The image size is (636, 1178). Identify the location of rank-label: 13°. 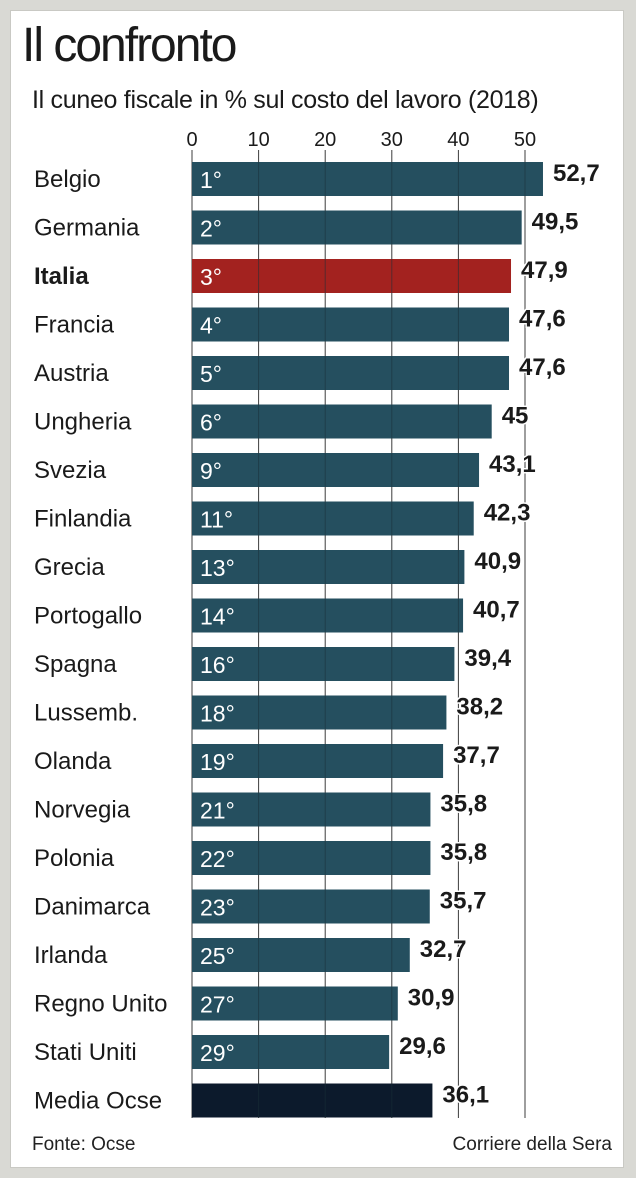
(217, 568).